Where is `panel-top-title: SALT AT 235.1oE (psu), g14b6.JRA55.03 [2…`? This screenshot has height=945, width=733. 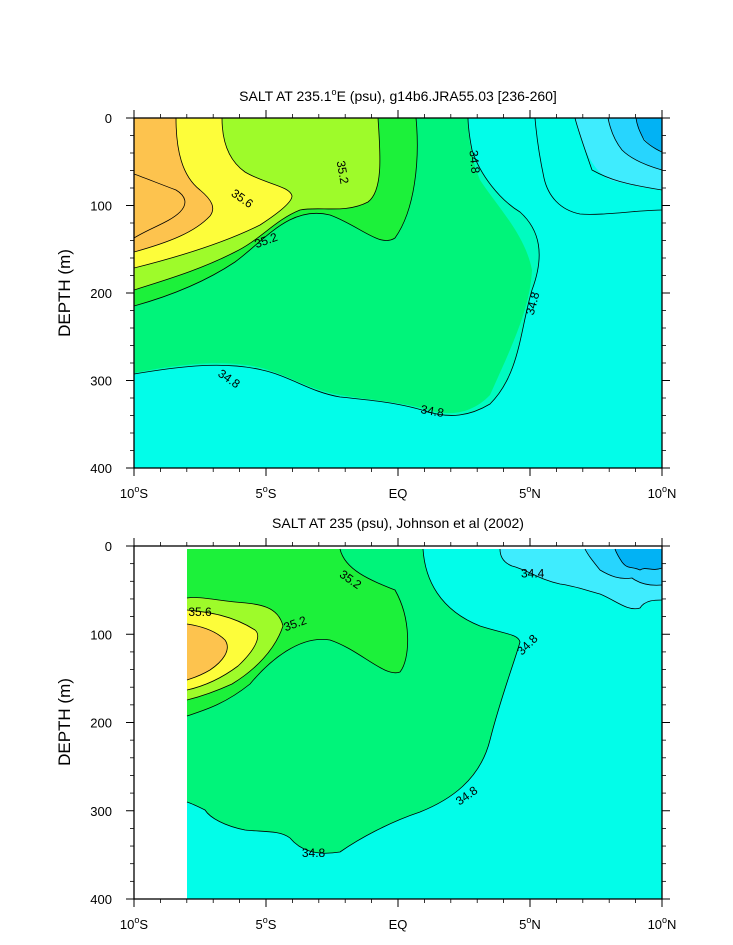 panel-top-title: SALT AT 235.1oE (psu), g14b6.JRA55.03 [2… is located at coordinates (398, 95).